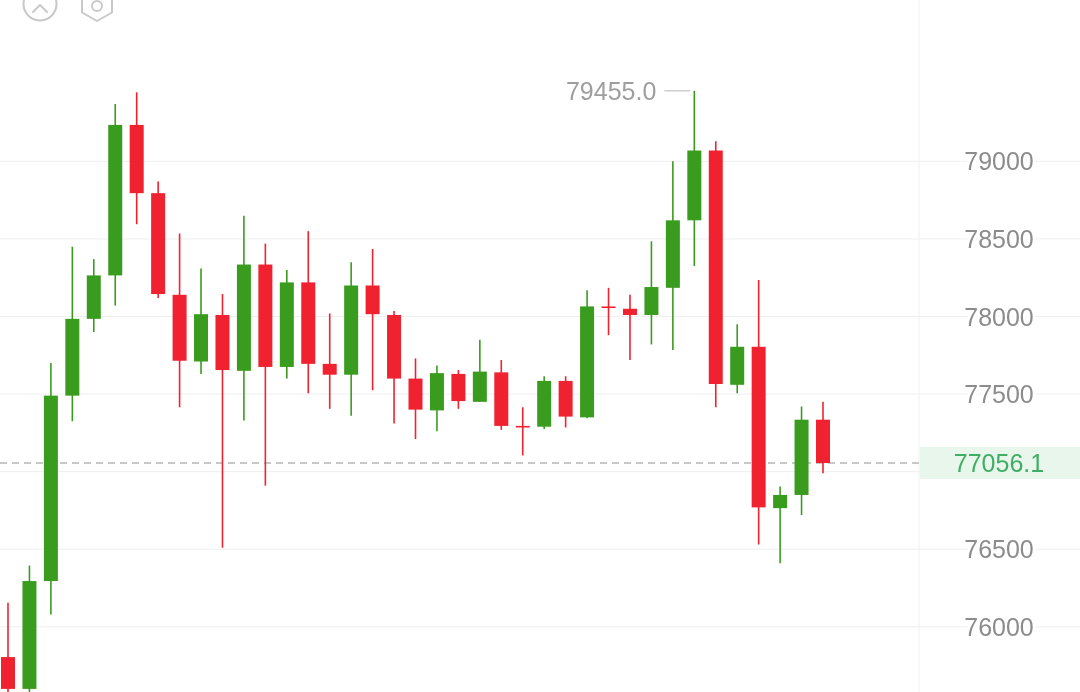  Describe the element at coordinates (999, 238) in the screenshot. I see `y-tick-label: 78500` at that location.